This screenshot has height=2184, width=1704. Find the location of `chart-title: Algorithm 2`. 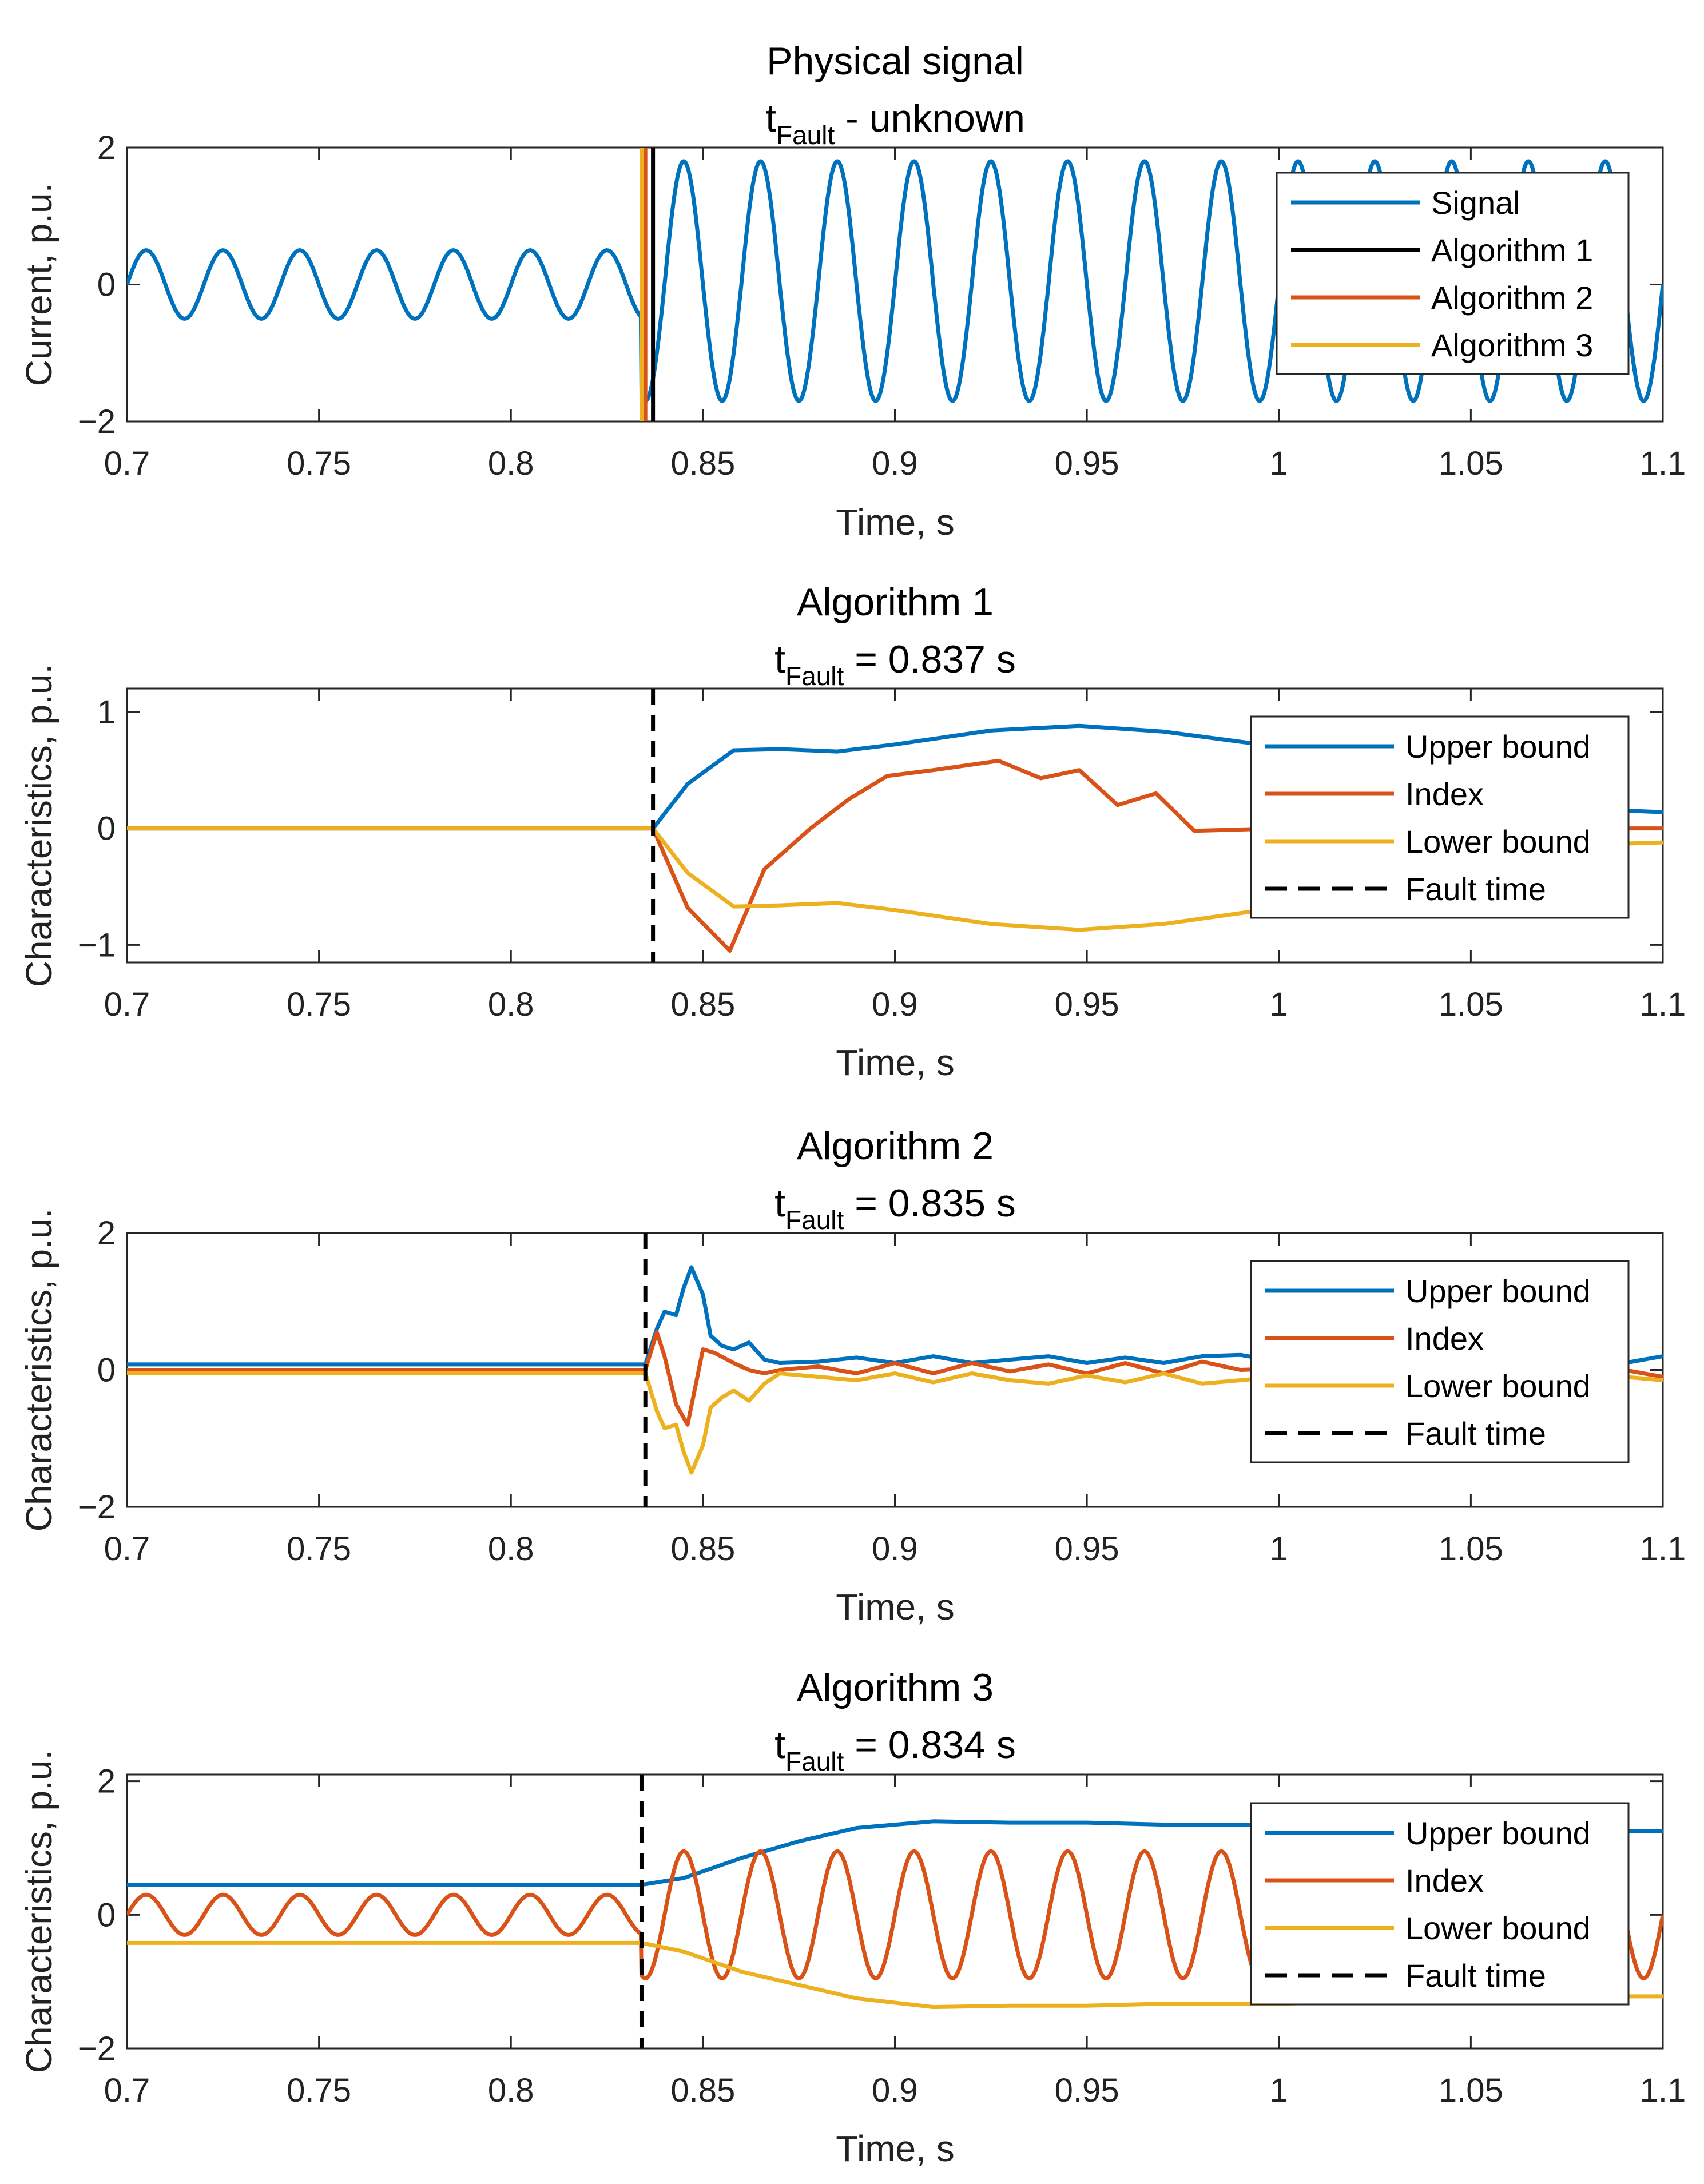

chart-title: Algorithm 2 is located at coordinates (895, 1146).